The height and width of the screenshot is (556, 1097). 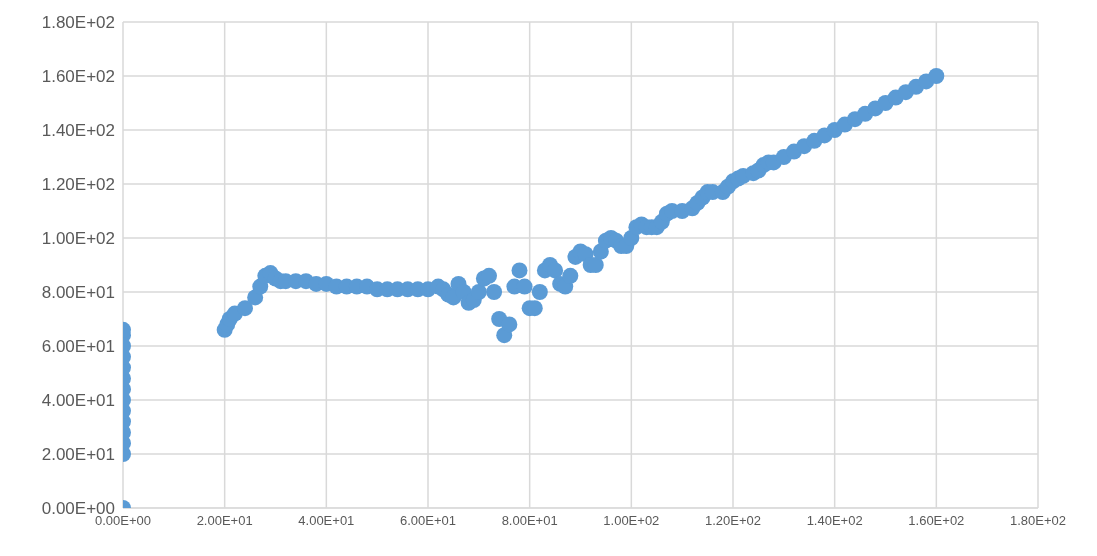 I want to click on x-tick-label: 1.00E+02, so click(x=631, y=521).